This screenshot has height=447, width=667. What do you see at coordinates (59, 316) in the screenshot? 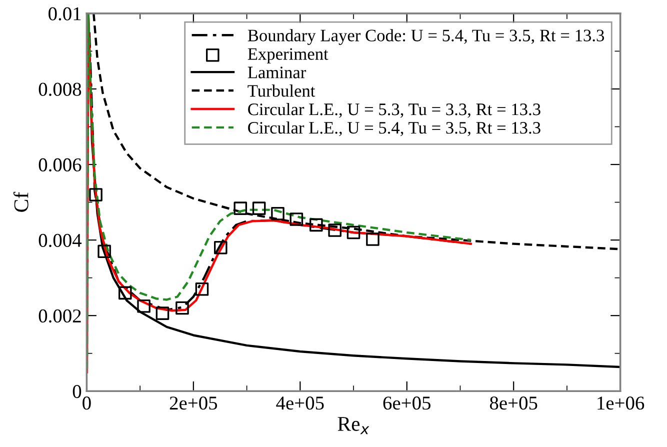
I see `y-tick-label: 0.002` at bounding box center [59, 316].